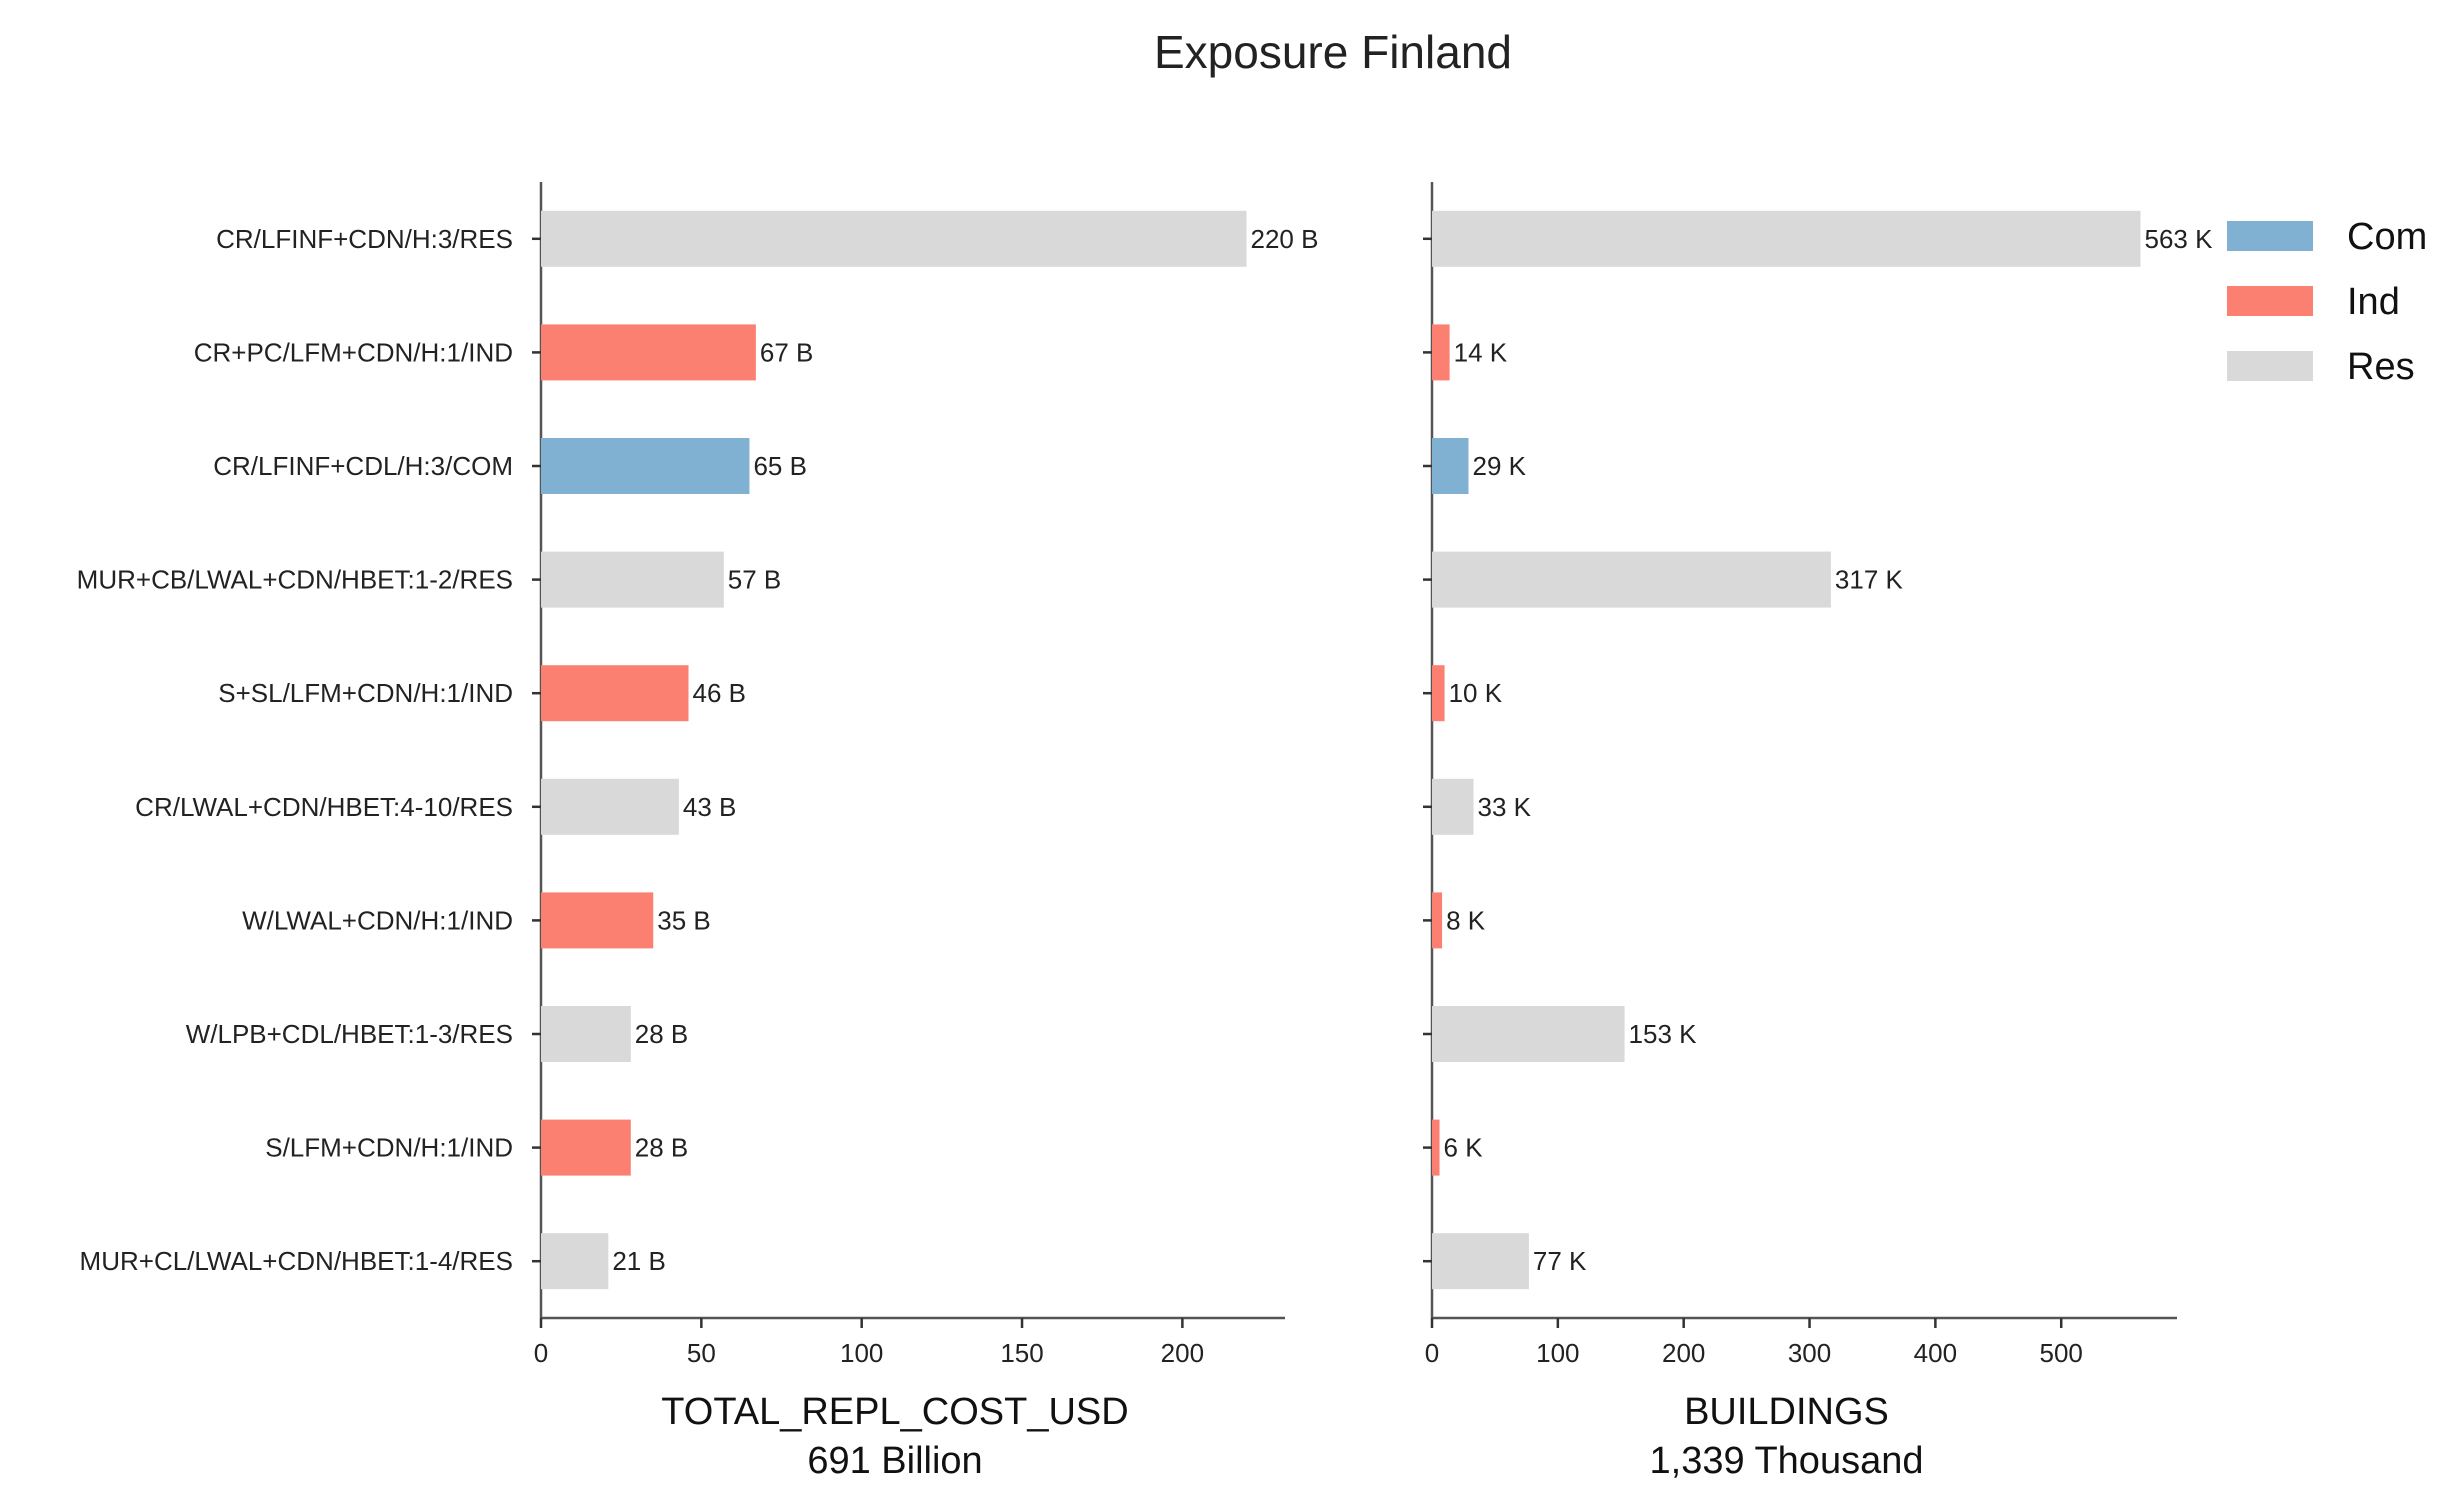  What do you see at coordinates (787, 352) in the screenshot?
I see `data-label: 67 B` at bounding box center [787, 352].